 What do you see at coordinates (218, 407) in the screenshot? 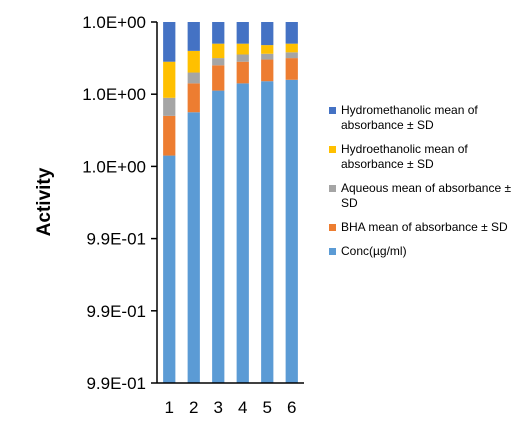
I see `x-tick-label: 3` at bounding box center [218, 407].